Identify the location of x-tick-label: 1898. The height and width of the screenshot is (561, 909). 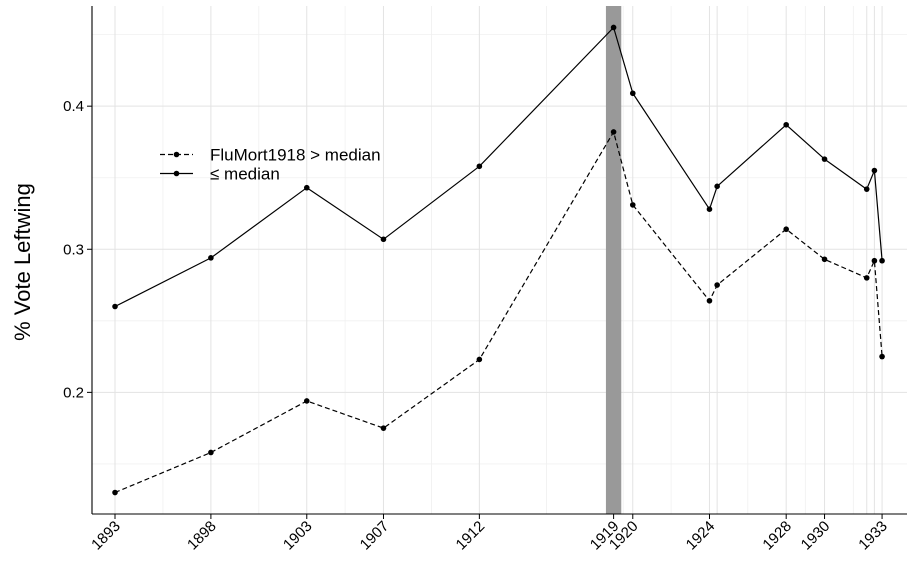
(202, 536).